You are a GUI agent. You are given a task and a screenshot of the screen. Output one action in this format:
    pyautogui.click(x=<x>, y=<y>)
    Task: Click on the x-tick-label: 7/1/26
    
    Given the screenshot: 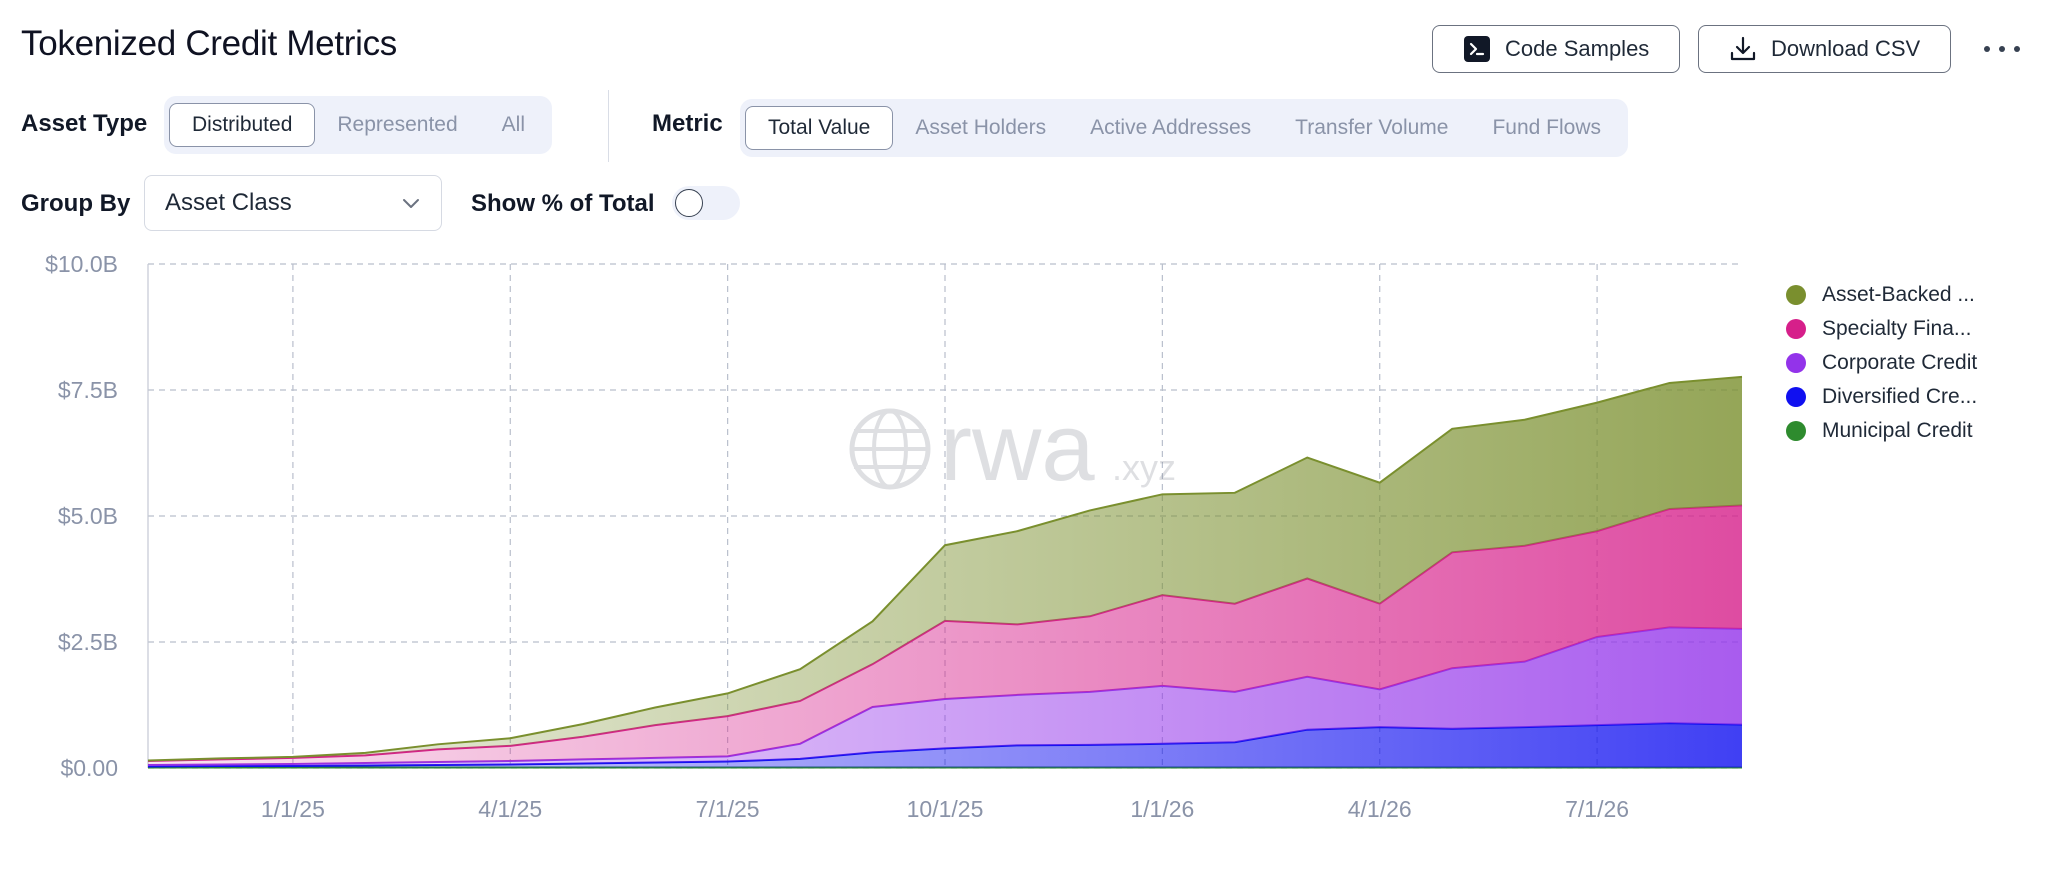 What is the action you would take?
    pyautogui.click(x=1597, y=809)
    